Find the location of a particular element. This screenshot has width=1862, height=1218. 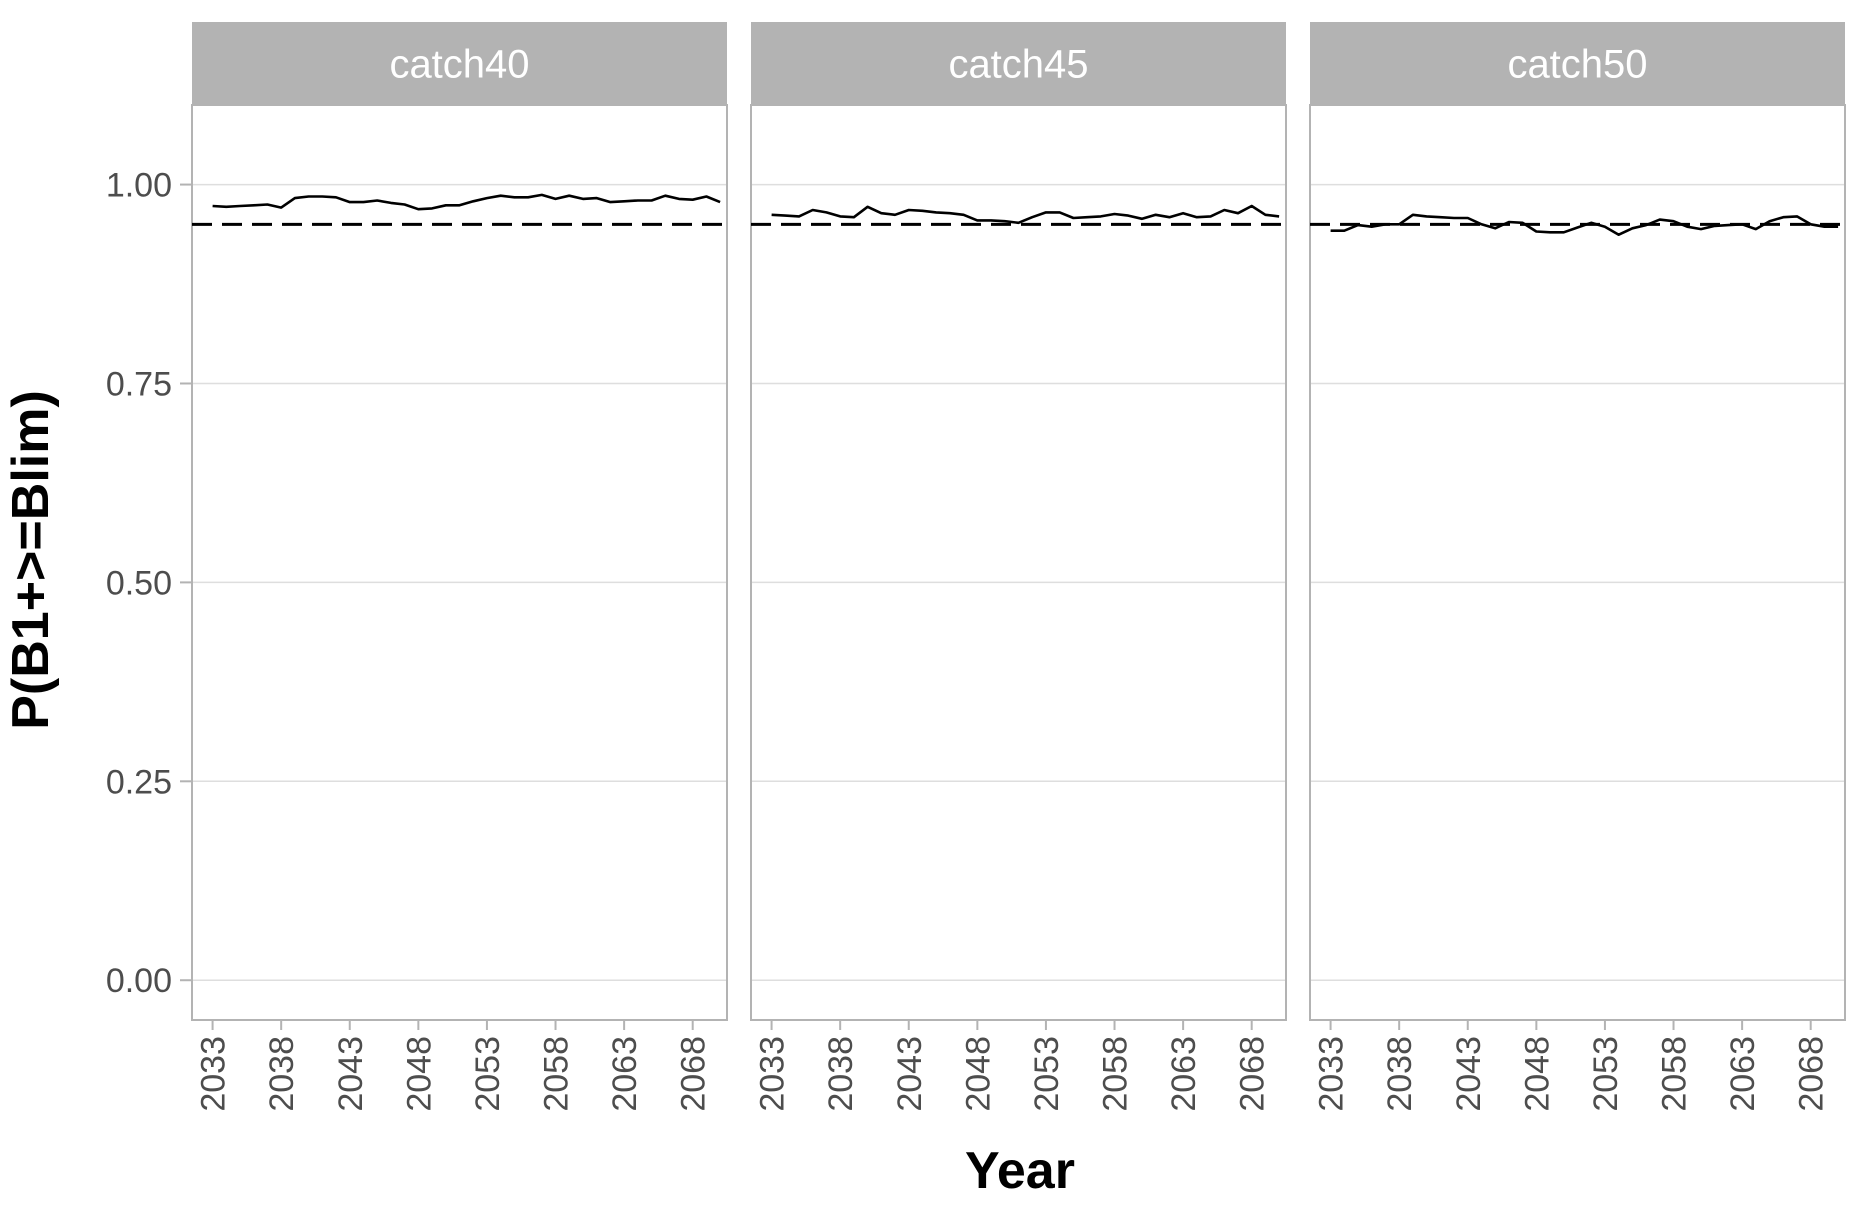

y-tick-label: 1.00 is located at coordinates (139, 186).